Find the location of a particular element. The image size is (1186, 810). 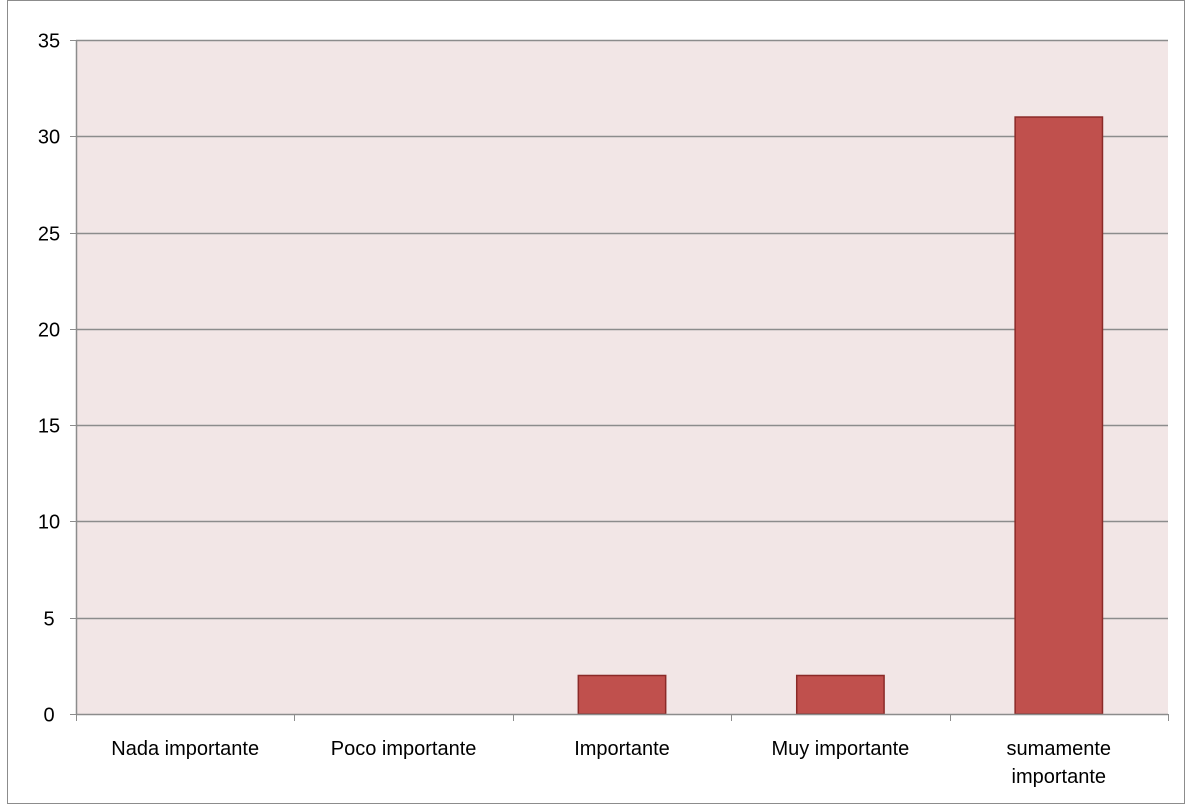

x-tick-label-line: Nada importante is located at coordinates (185, 749).